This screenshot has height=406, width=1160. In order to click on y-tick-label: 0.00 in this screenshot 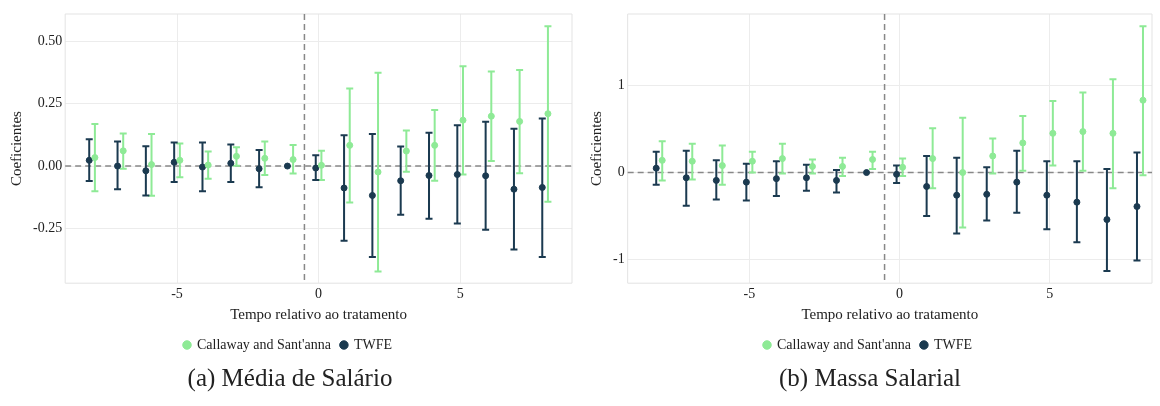, I will do `click(50, 165)`.